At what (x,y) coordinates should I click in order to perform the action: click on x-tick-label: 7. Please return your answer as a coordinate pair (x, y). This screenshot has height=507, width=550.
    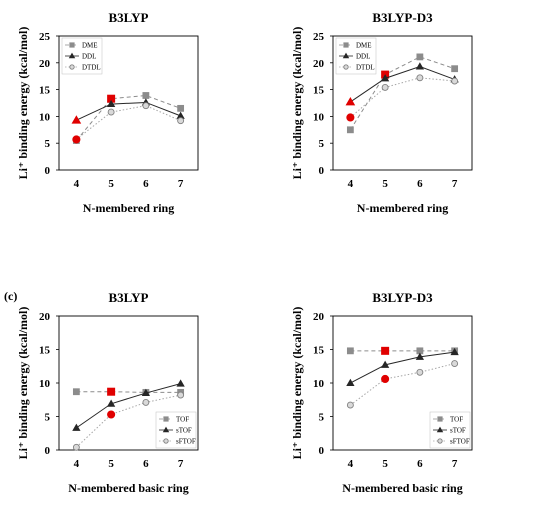
    Looking at the image, I should click on (455, 184).